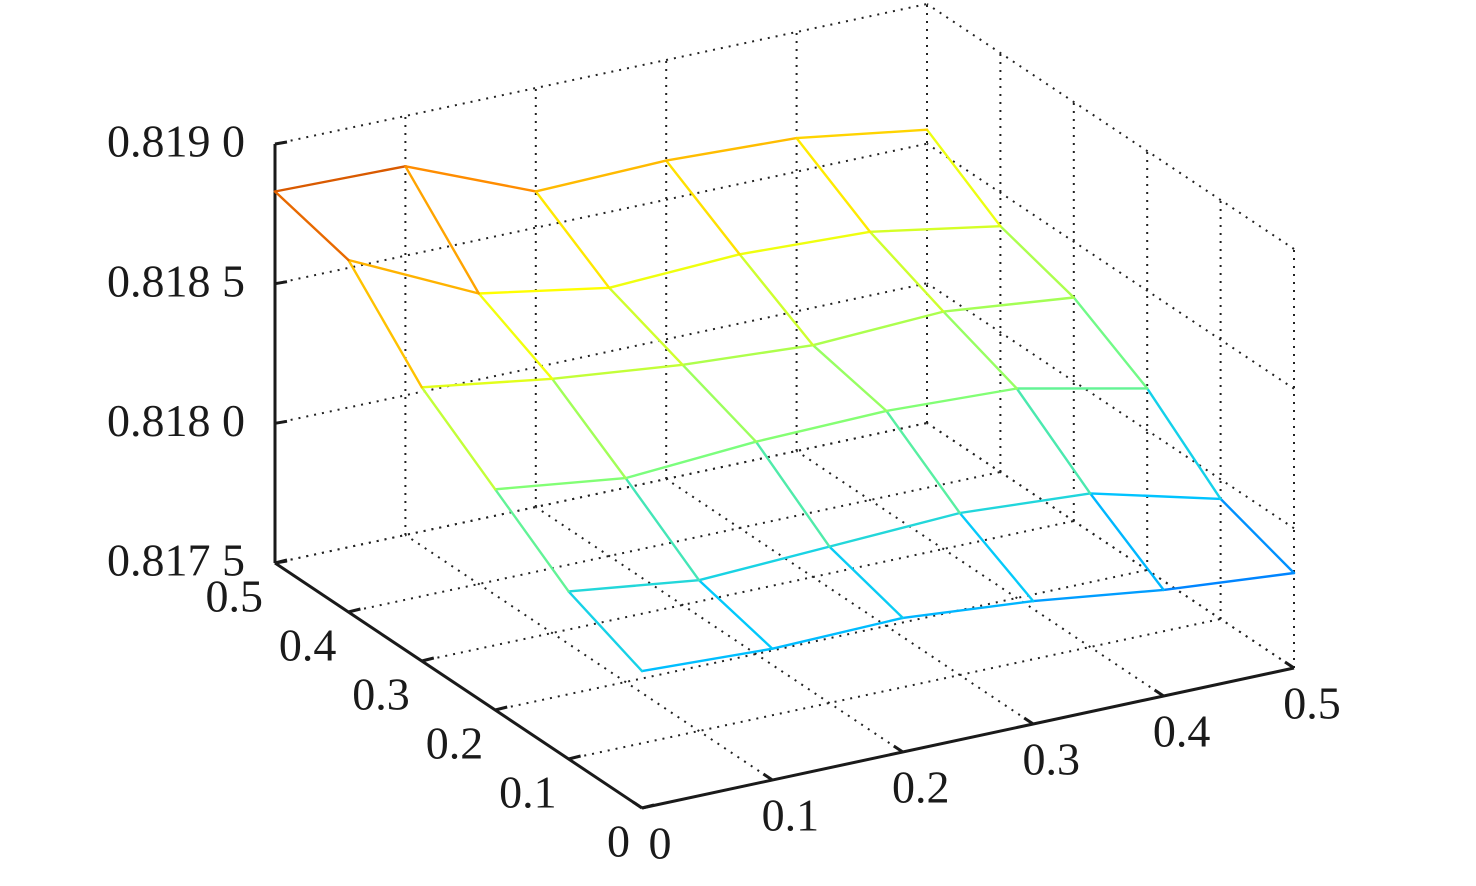  What do you see at coordinates (235, 596) in the screenshot?
I see `y-tick-label-5: 0.5` at bounding box center [235, 596].